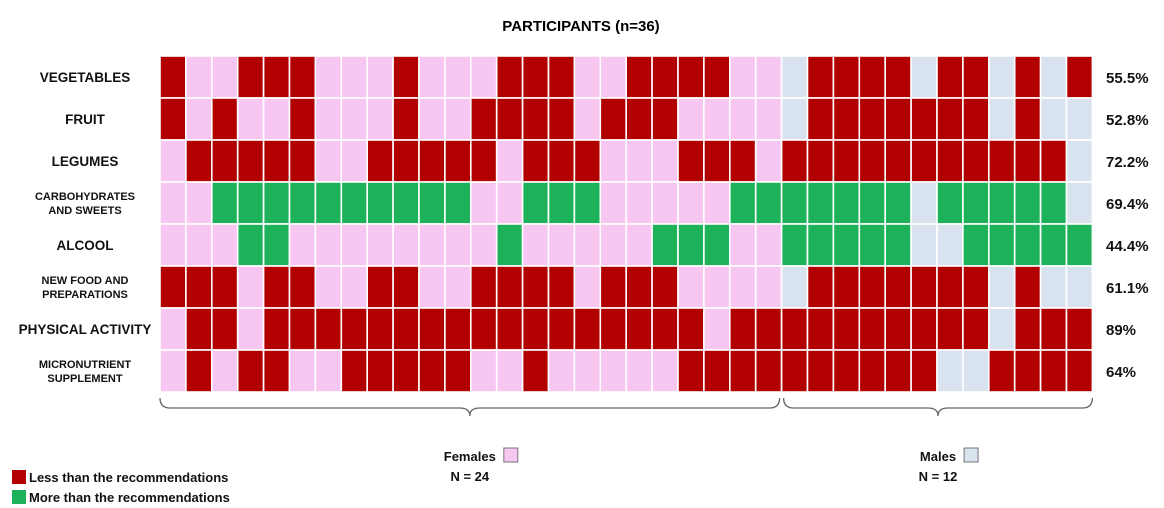 This screenshot has height=508, width=1164. I want to click on row-percent-6: 61.1%, so click(1127, 288).